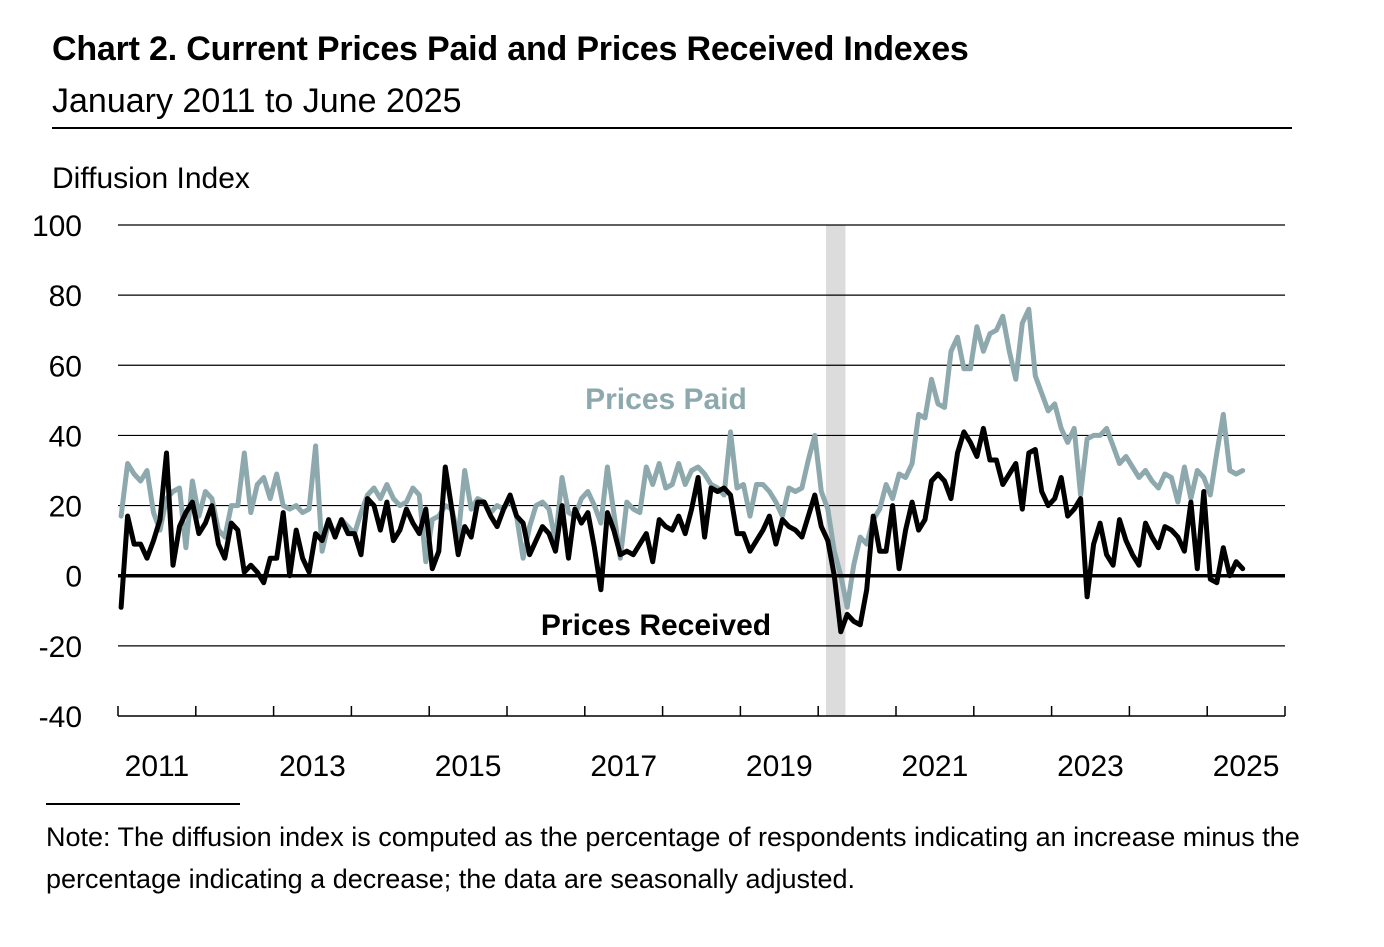  What do you see at coordinates (65, 507) in the screenshot?
I see `y-tick-label: 20` at bounding box center [65, 507].